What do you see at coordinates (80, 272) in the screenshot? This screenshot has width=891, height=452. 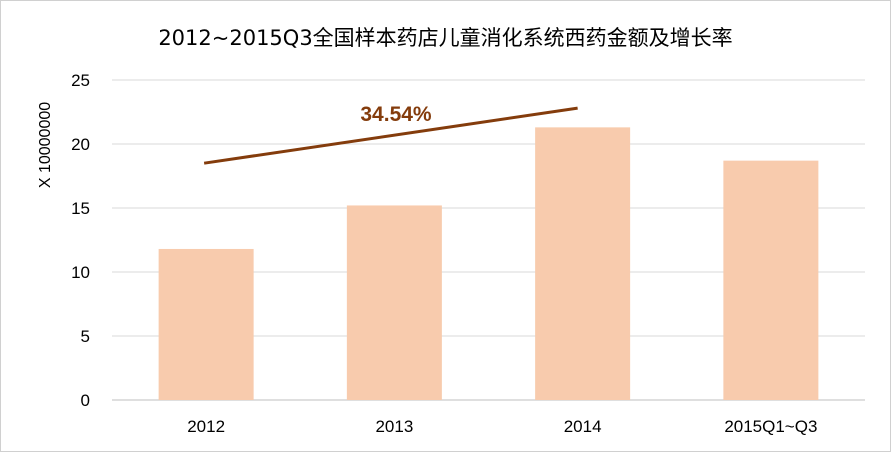 I see `y-tick-label-10: 10` at bounding box center [80, 272].